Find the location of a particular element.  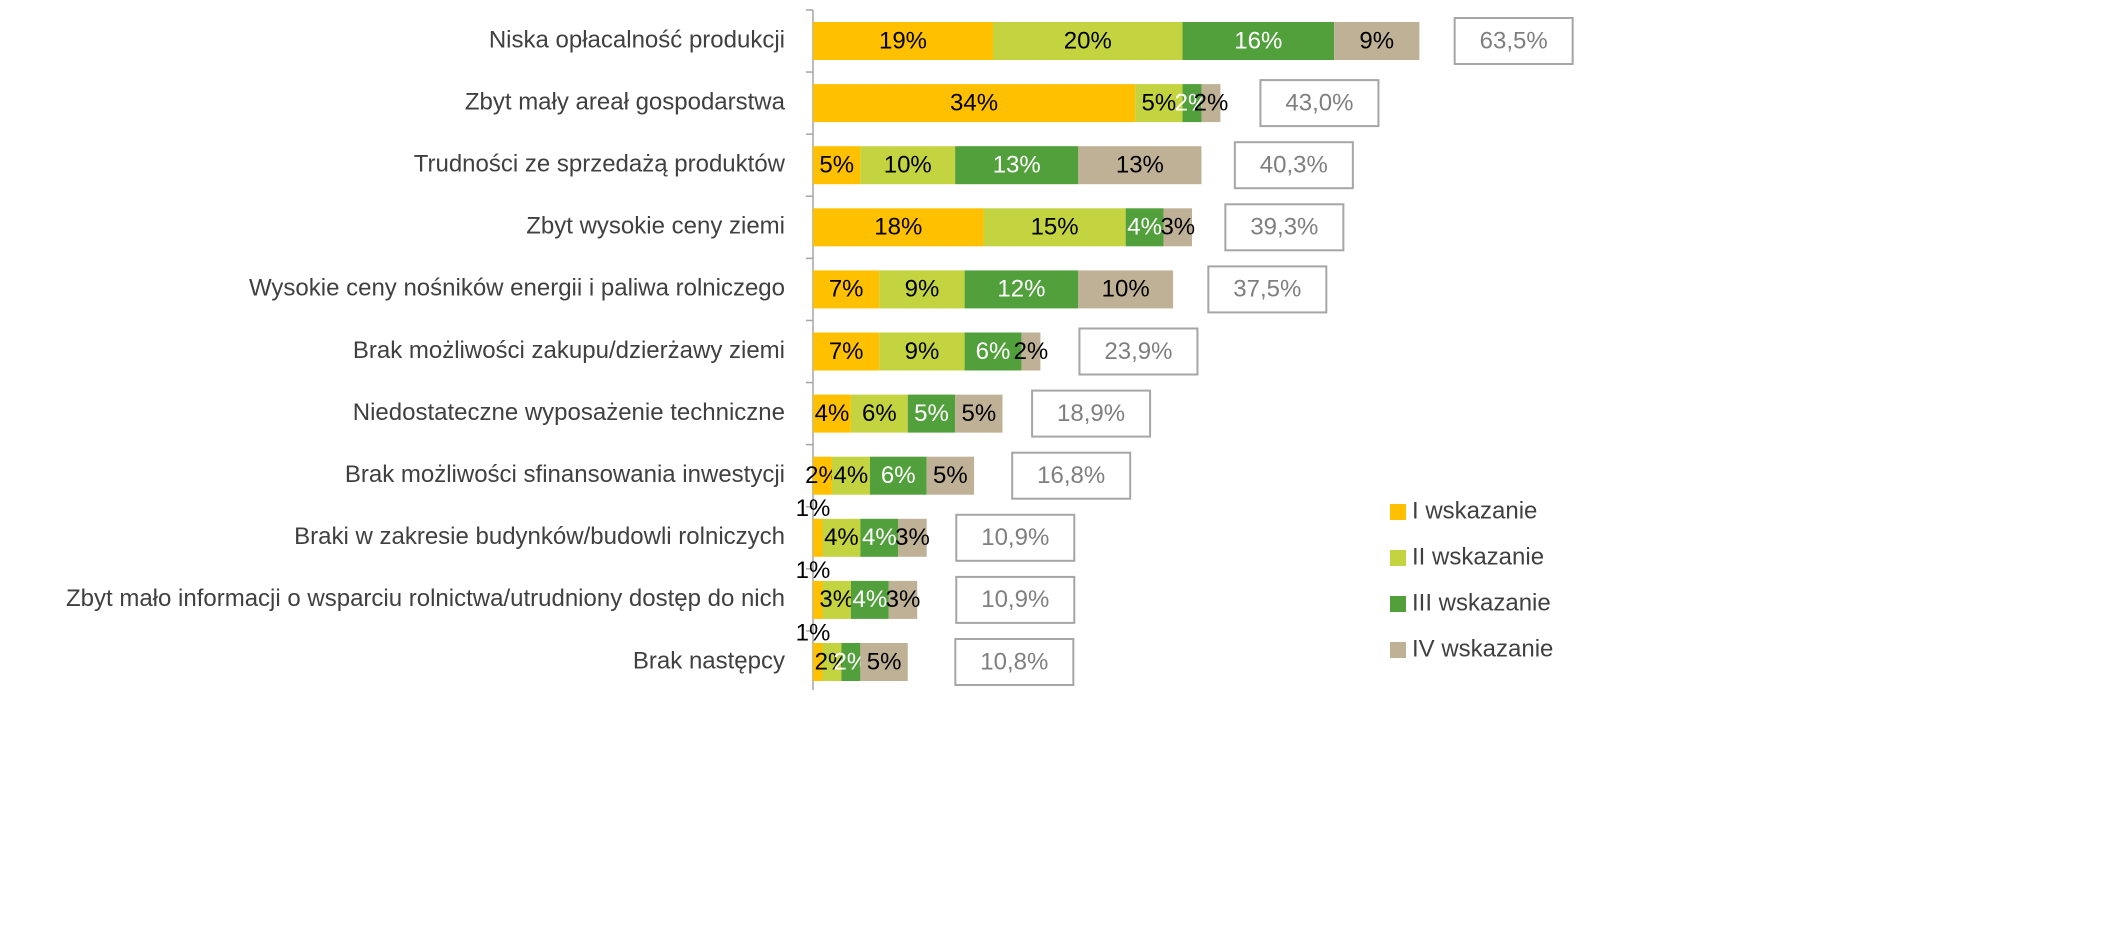

total-label: 40,3% is located at coordinates (1294, 165).